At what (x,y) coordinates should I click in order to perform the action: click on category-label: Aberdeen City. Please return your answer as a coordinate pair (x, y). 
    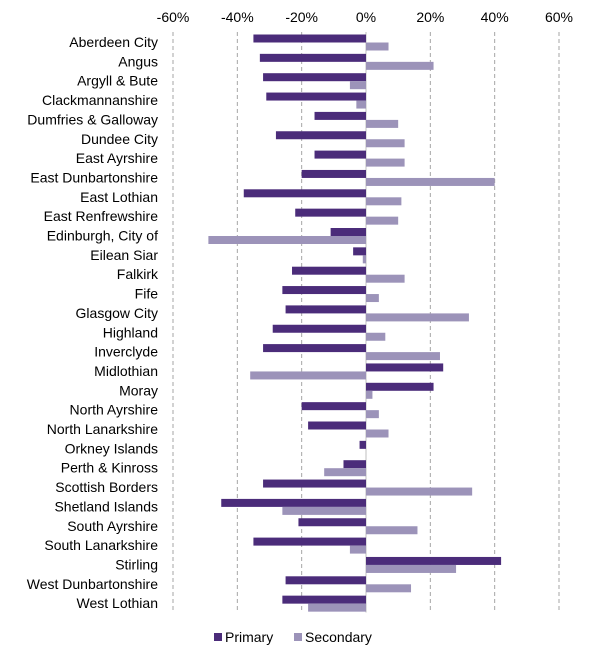
    Looking at the image, I should click on (113, 42).